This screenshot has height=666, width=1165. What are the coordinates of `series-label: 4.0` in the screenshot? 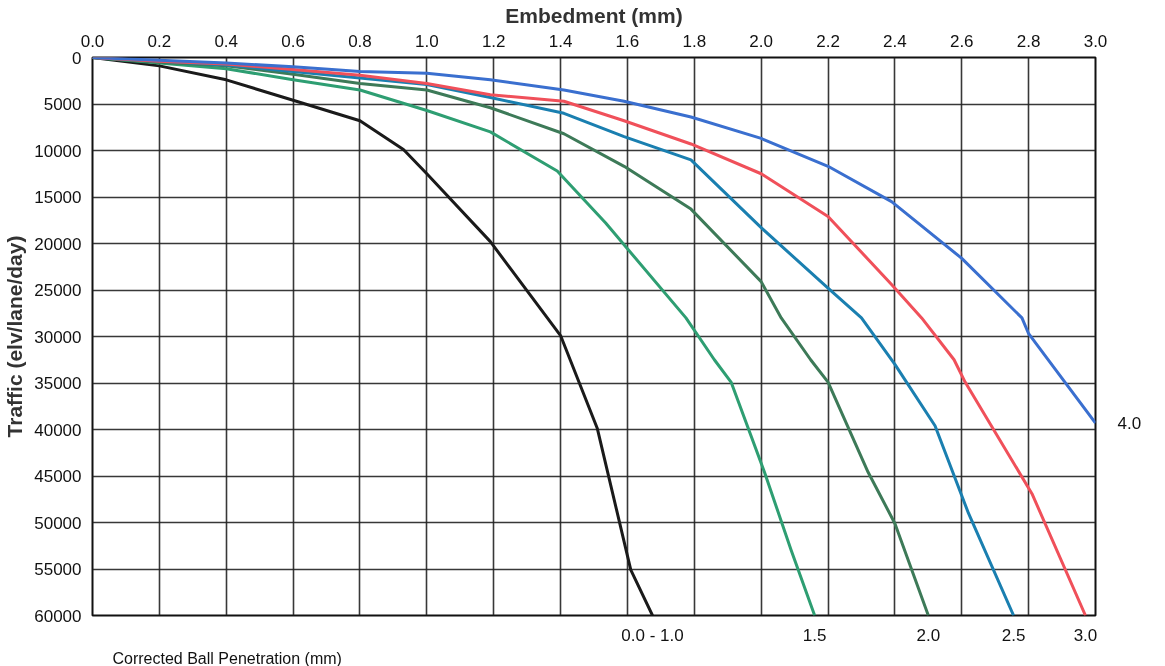 It's located at (1129, 423).